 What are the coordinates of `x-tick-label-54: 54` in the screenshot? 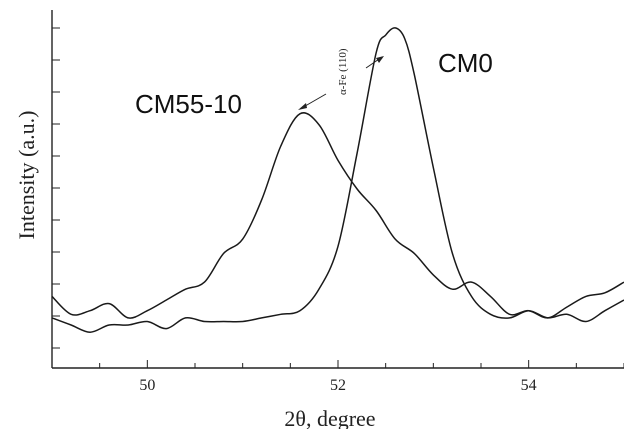 It's located at (529, 385).